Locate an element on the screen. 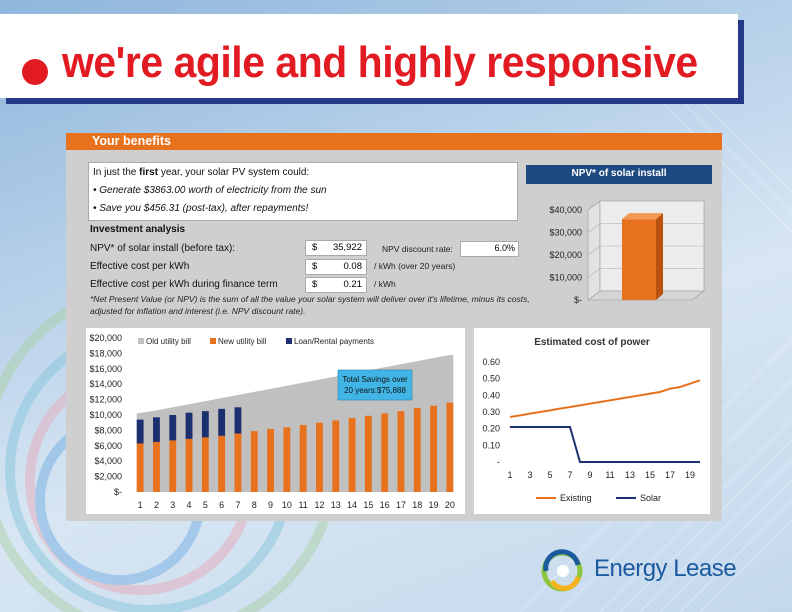 This screenshot has width=792, height=612. line-legend-label: Existing is located at coordinates (576, 498).